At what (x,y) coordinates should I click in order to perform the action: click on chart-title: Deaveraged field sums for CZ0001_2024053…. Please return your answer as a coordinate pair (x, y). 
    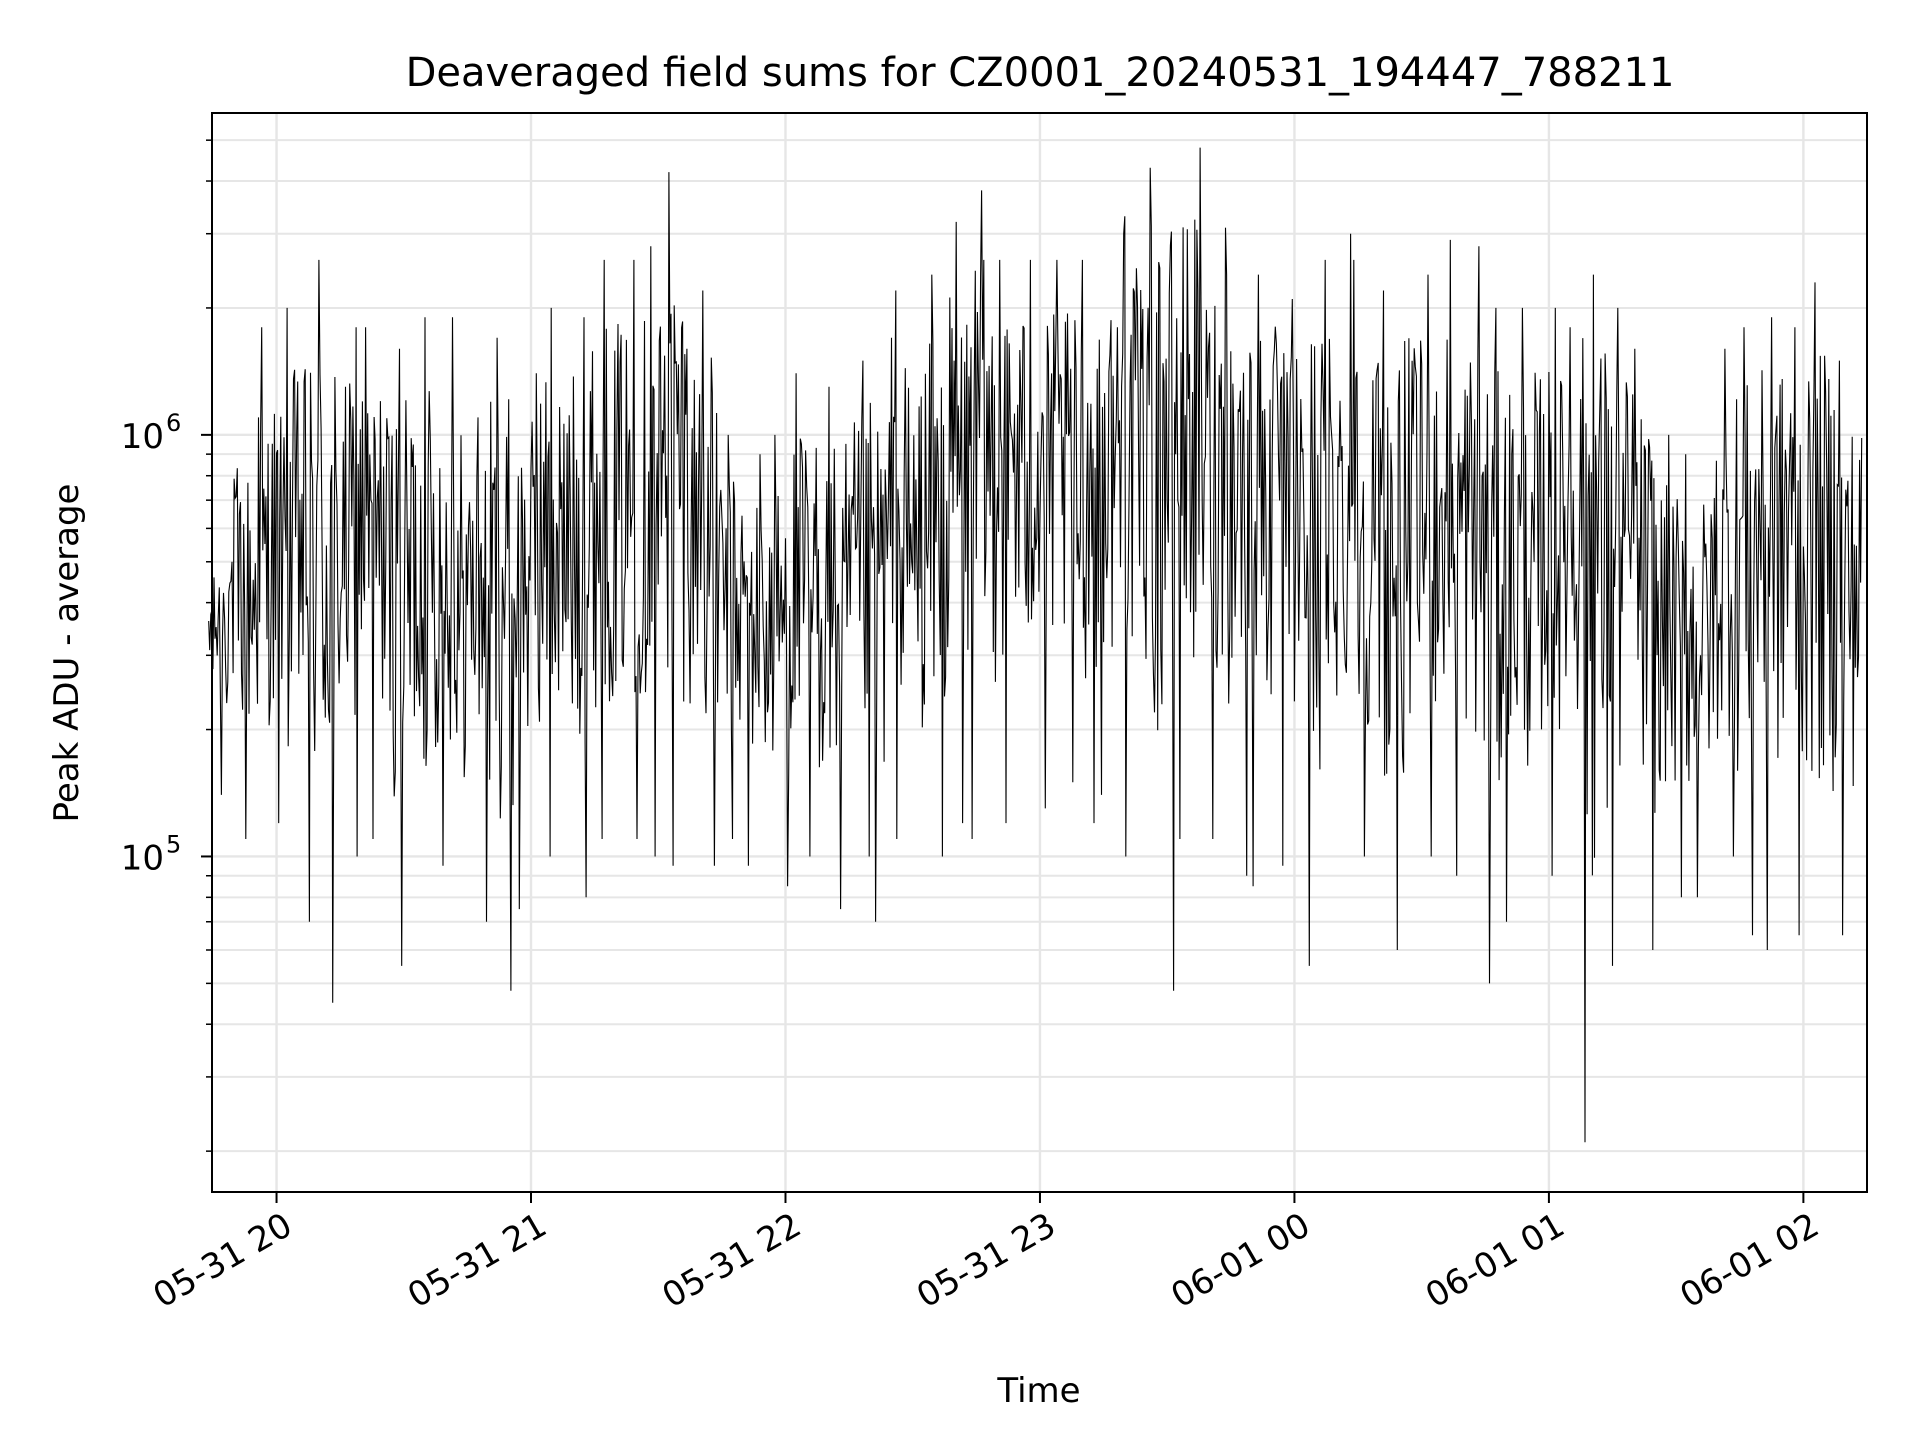
    Looking at the image, I should click on (1040, 73).